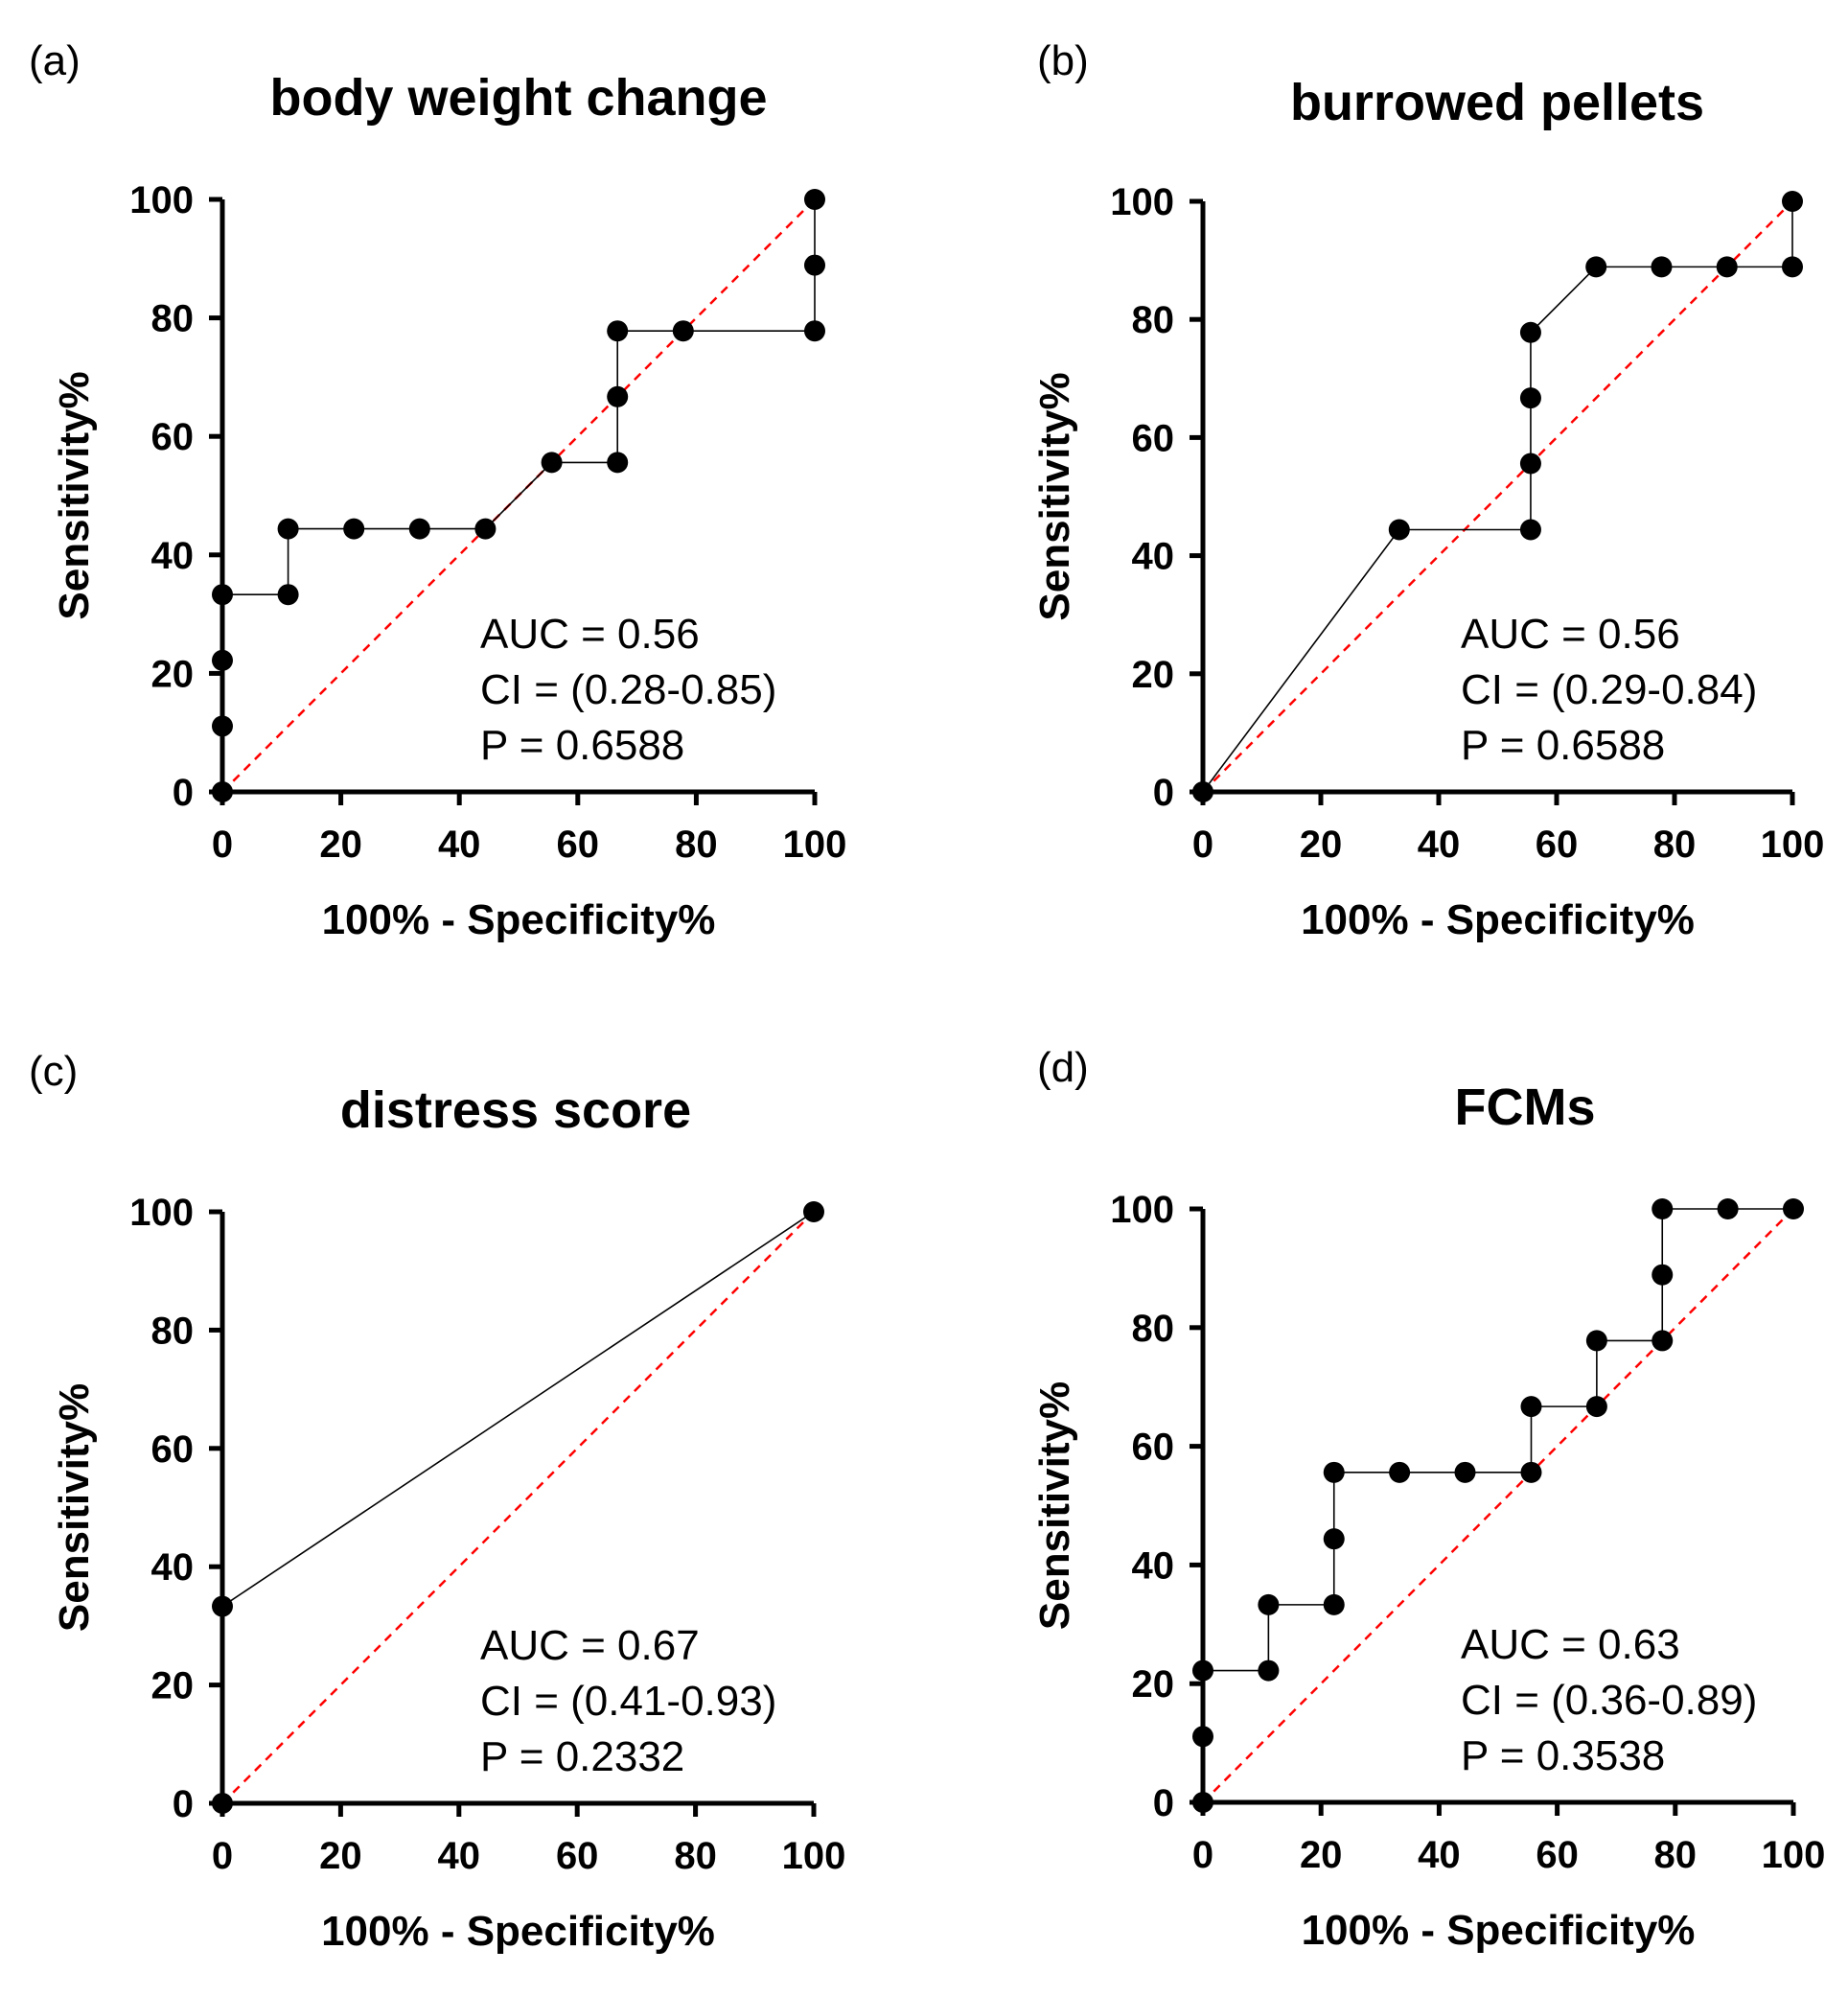 This screenshot has width=1848, height=1996. I want to click on chart-title: burrowed pellets, so click(1497, 102).